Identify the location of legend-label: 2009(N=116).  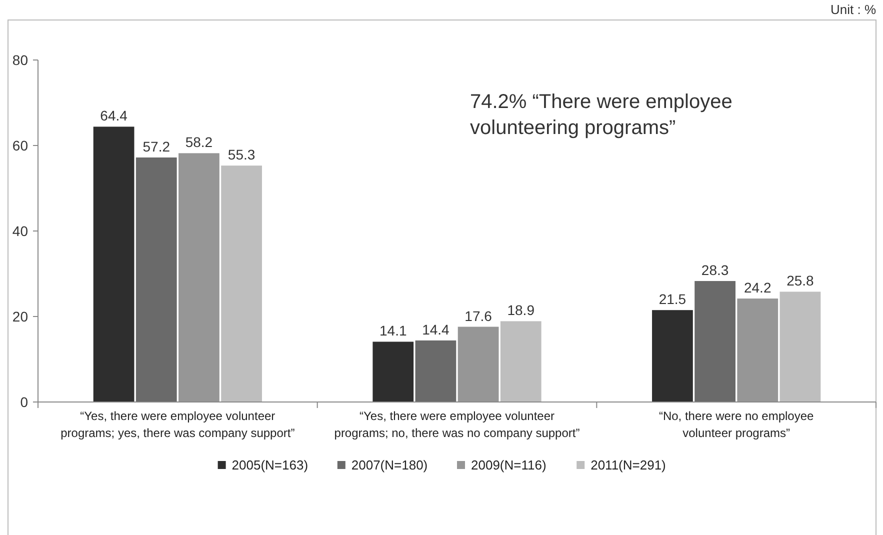
(508, 465).